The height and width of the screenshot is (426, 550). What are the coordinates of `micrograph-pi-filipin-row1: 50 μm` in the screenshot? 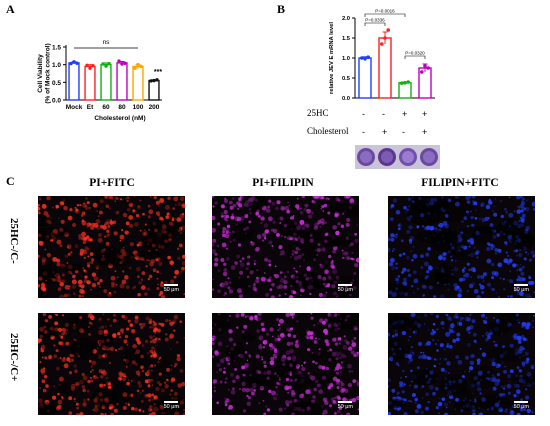 It's located at (285, 247).